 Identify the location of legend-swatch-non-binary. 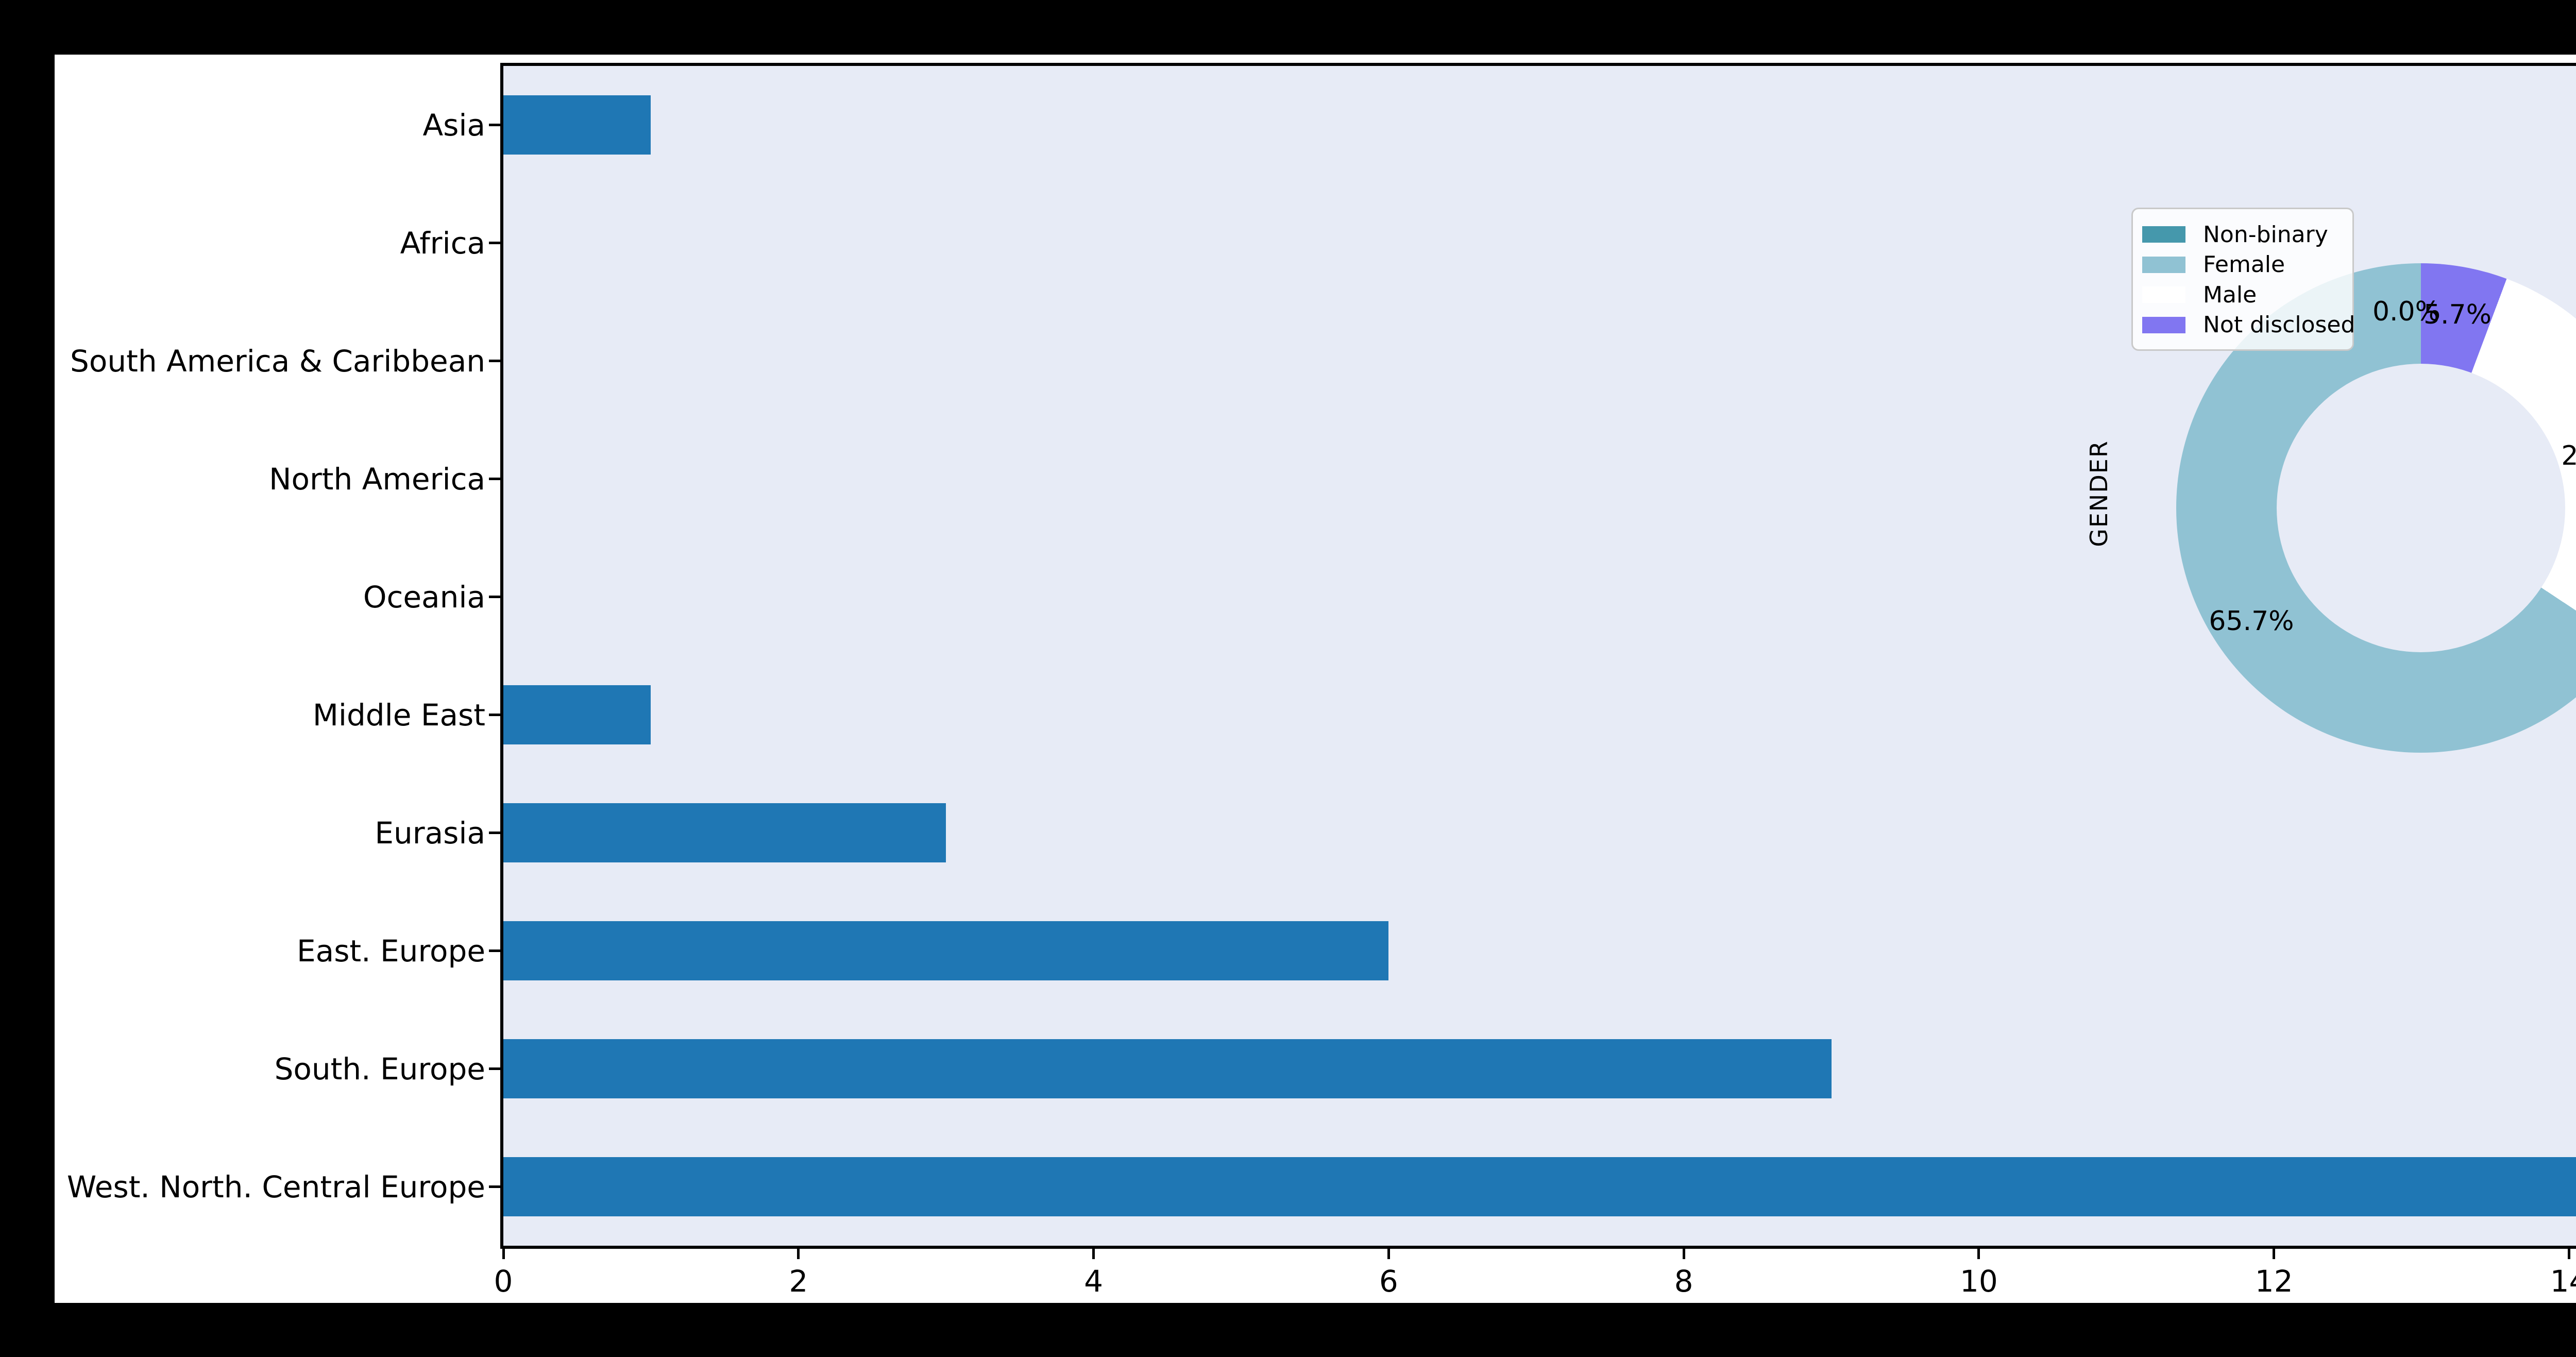
(2163, 234).